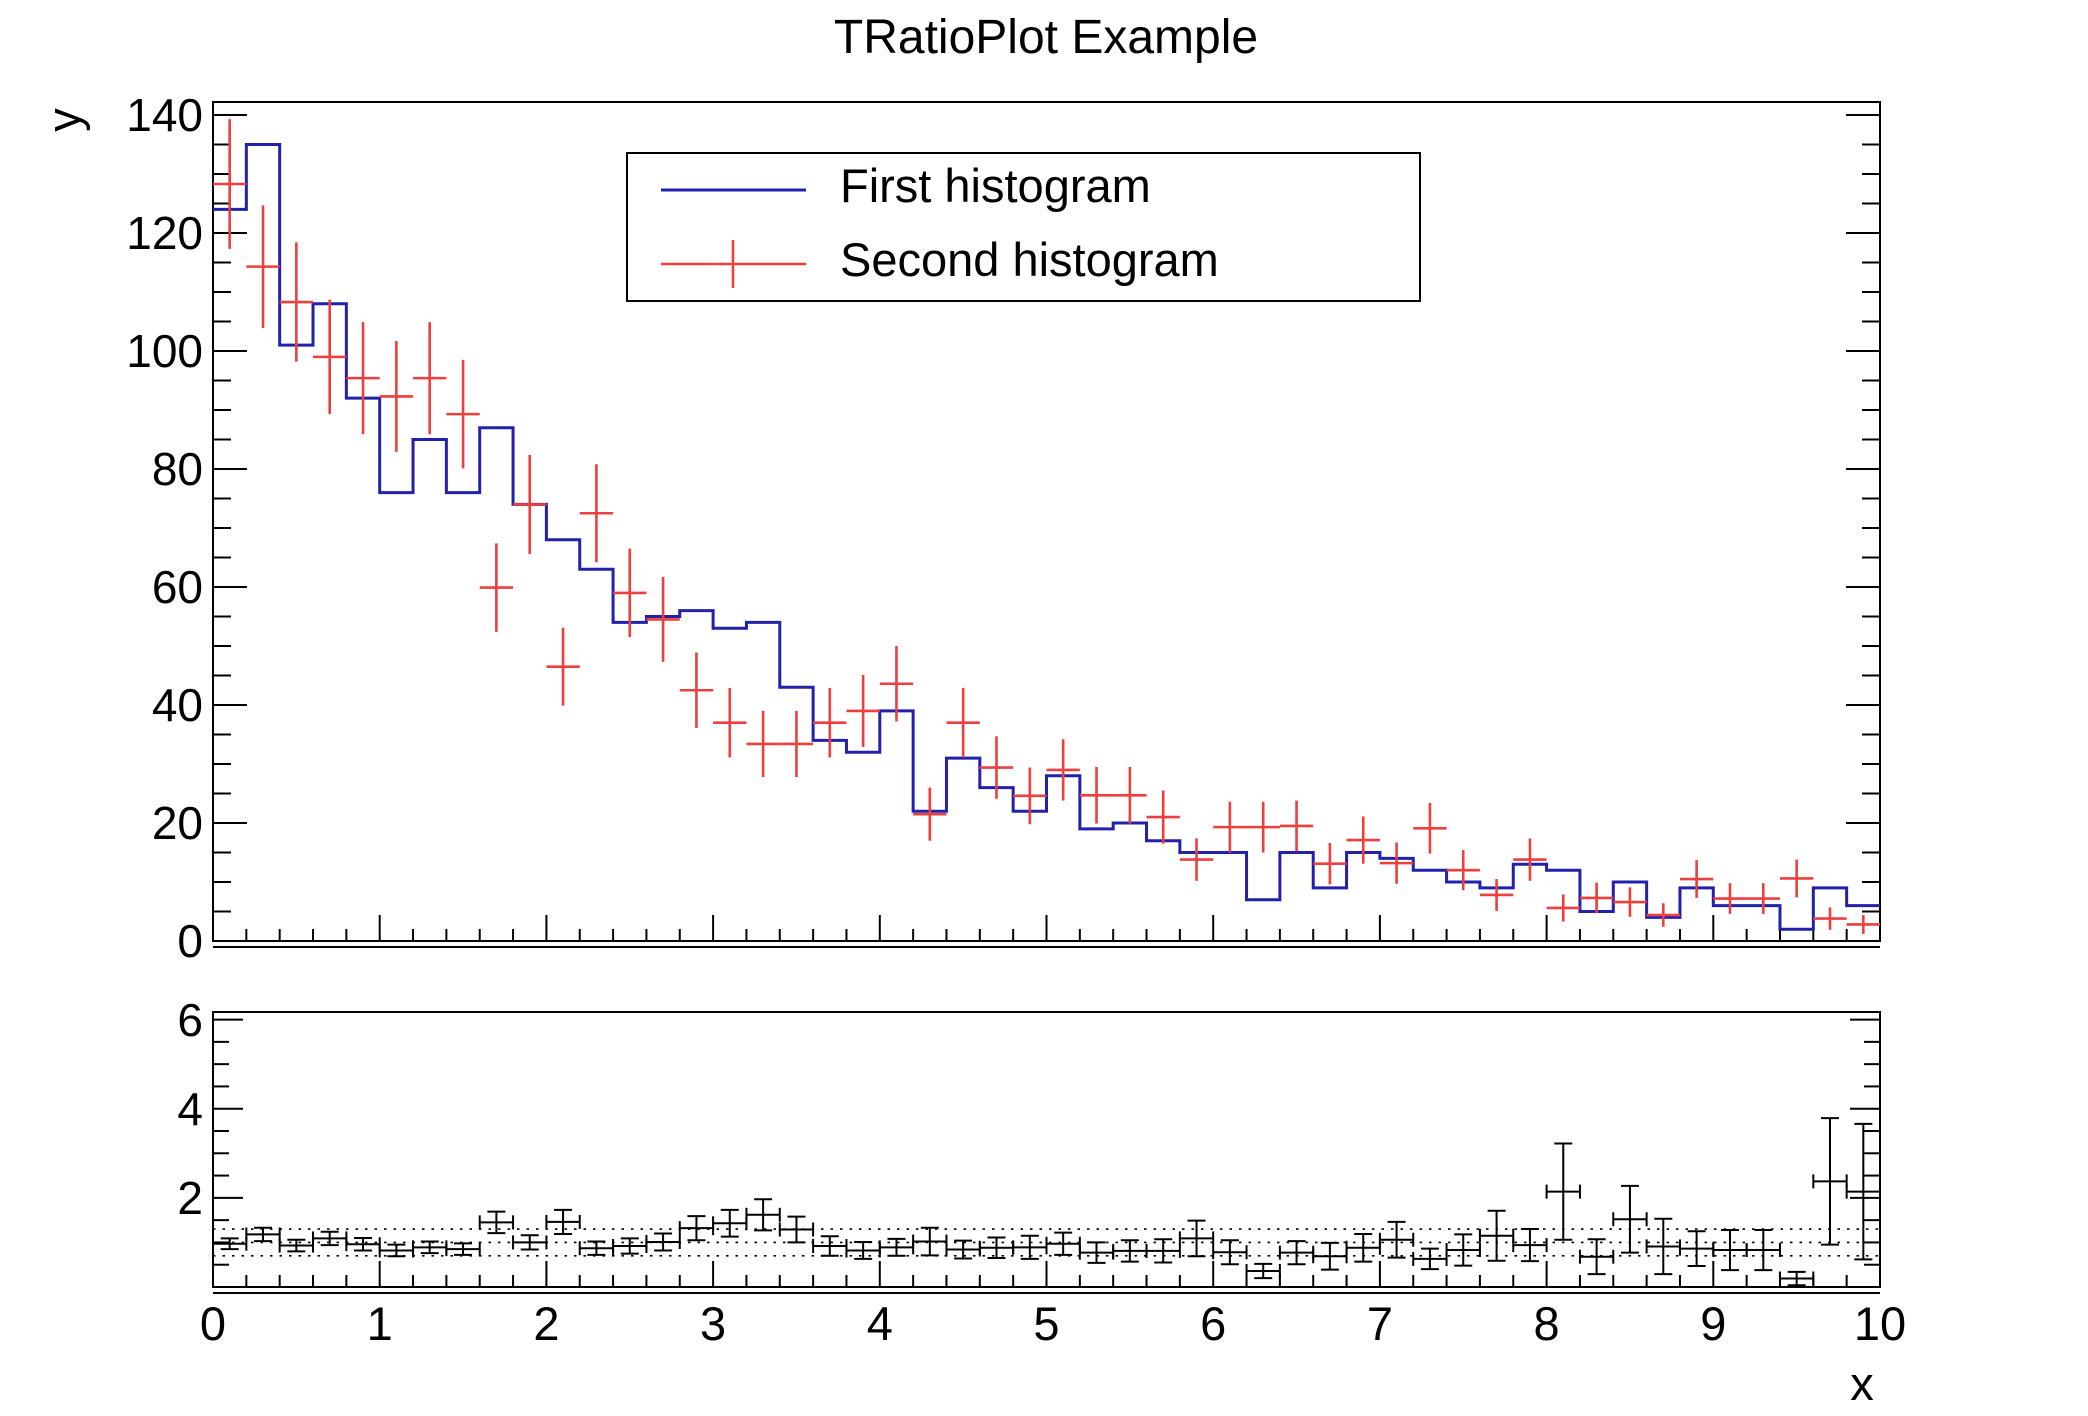 This screenshot has width=2088, height=1416. Describe the element at coordinates (1713, 1323) in the screenshot. I see `x-tick-label: 9` at that location.